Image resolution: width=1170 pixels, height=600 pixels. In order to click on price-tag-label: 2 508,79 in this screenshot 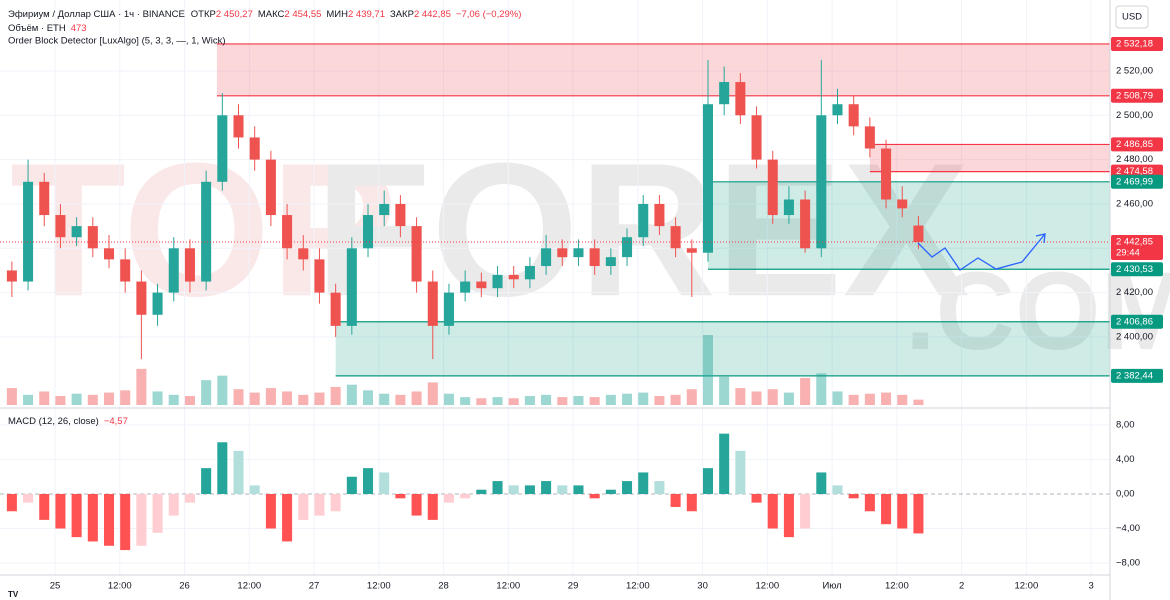, I will do `click(1134, 95)`.